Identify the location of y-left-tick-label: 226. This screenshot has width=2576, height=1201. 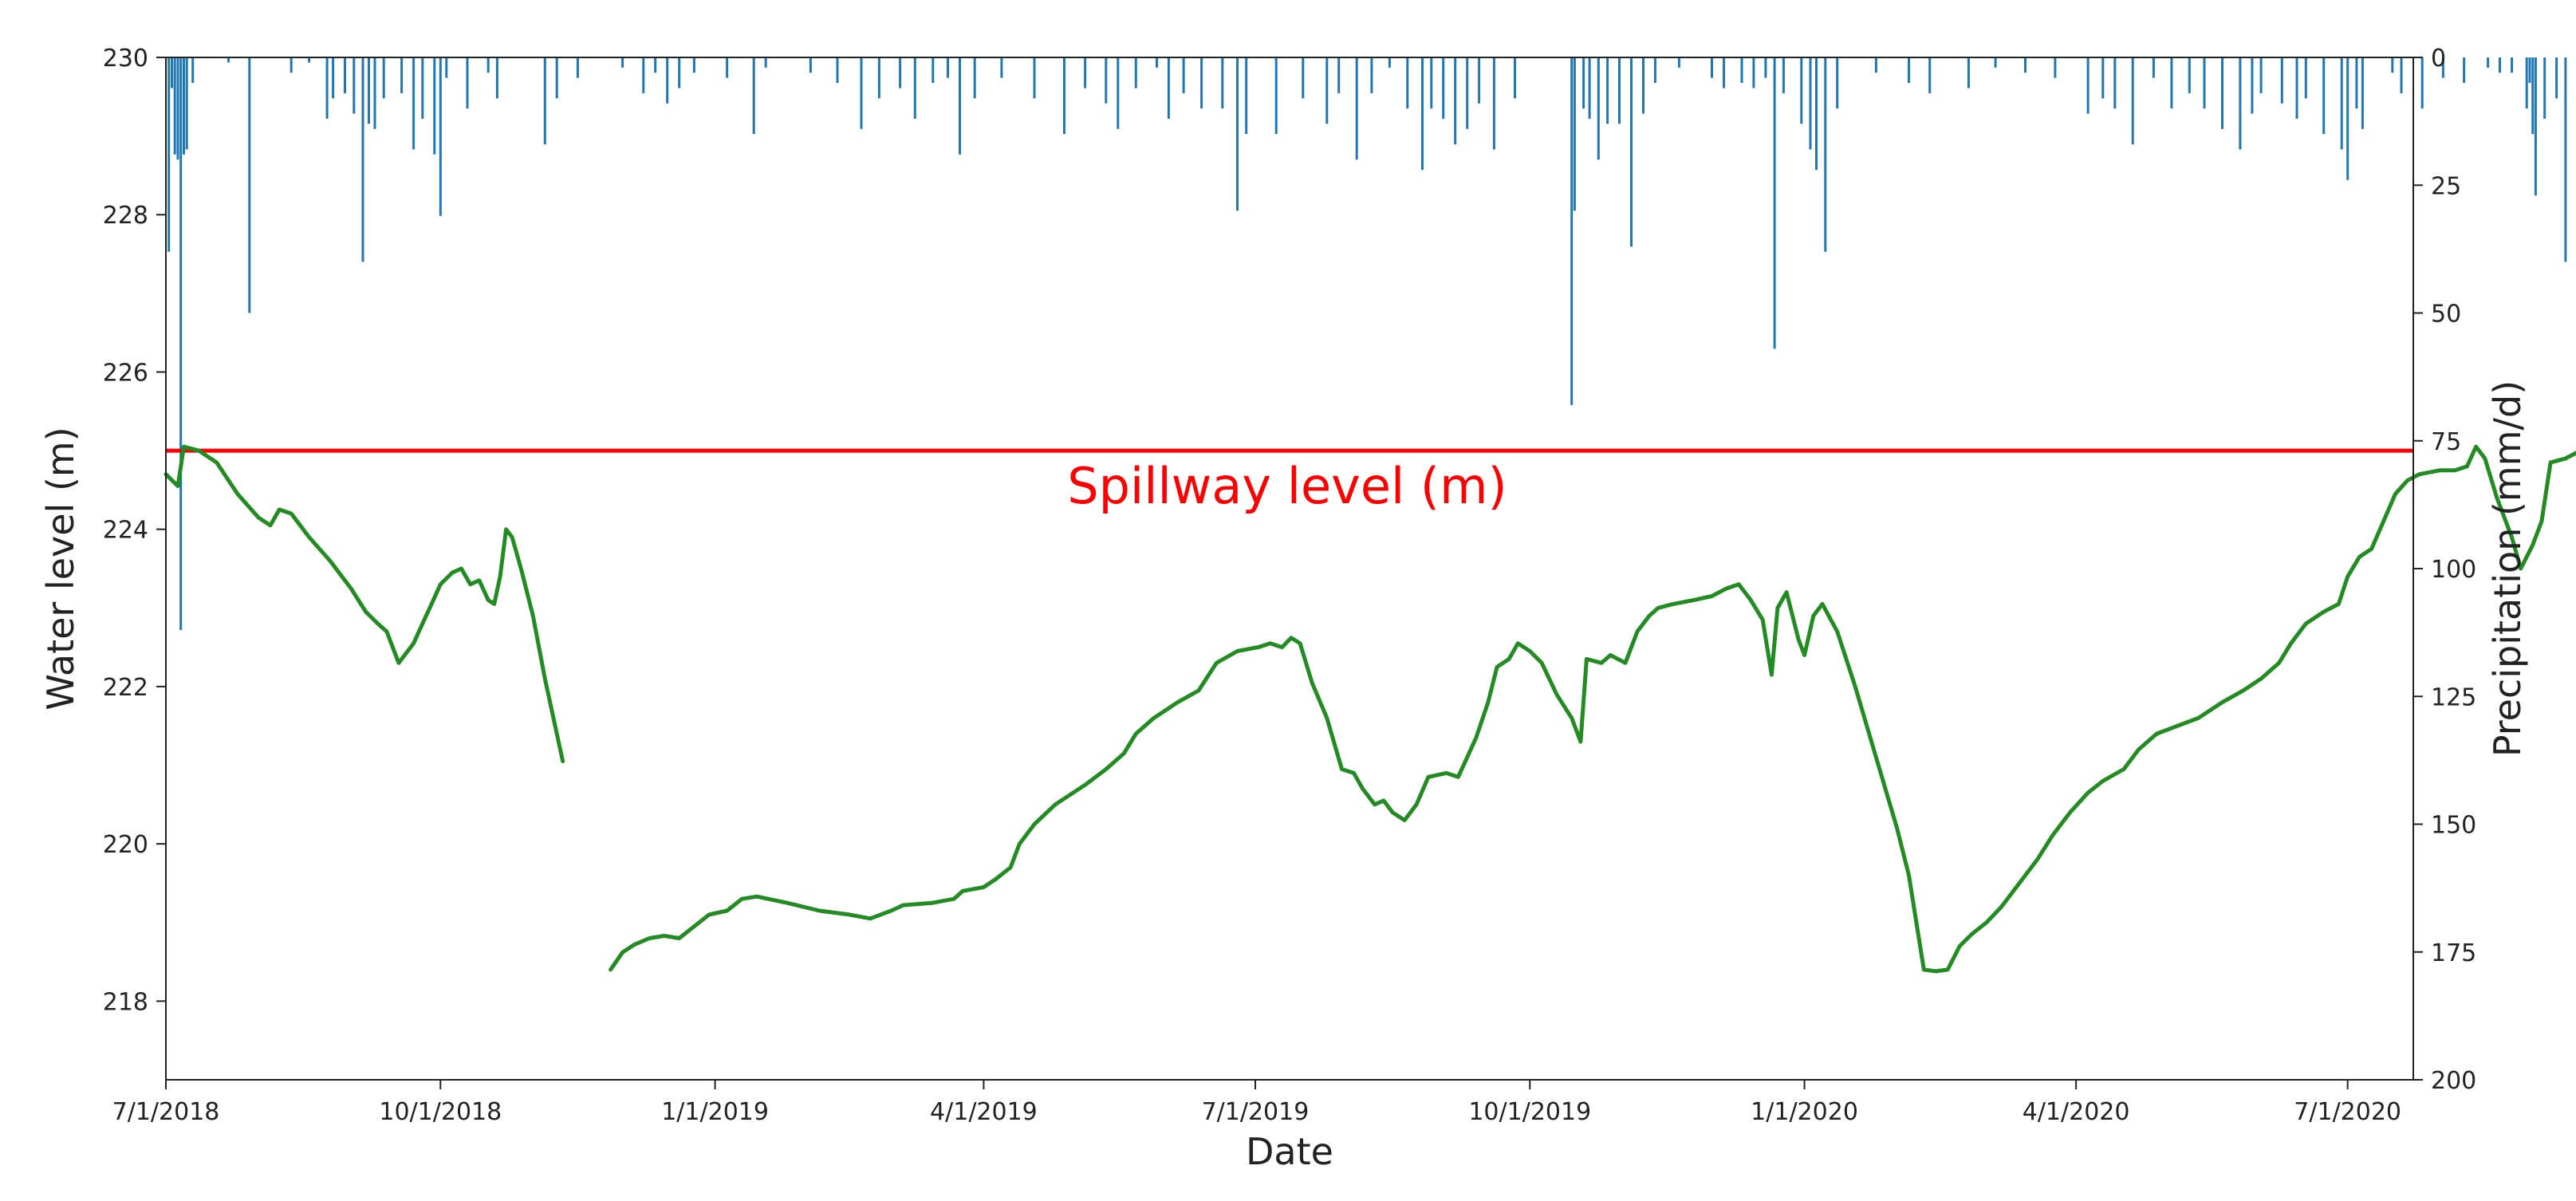
(125, 373).